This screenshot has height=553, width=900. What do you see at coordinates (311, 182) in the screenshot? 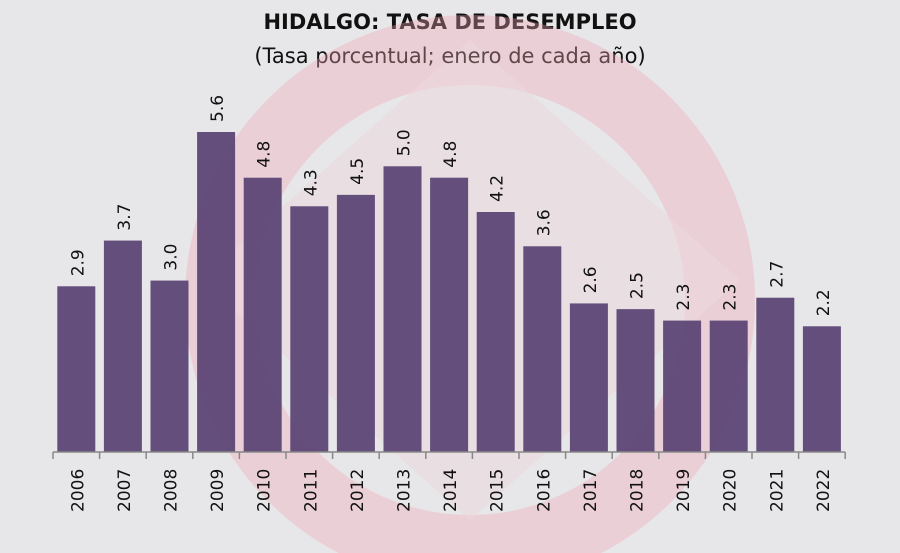
I see `data-label: 4.3` at bounding box center [311, 182].